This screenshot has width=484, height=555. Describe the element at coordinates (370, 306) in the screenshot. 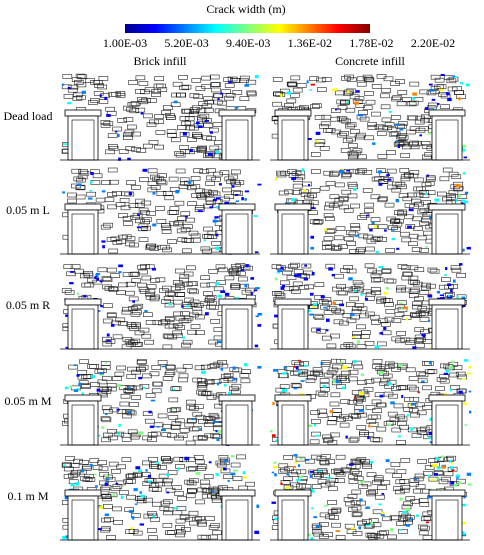

I see `wall-panel` at that location.